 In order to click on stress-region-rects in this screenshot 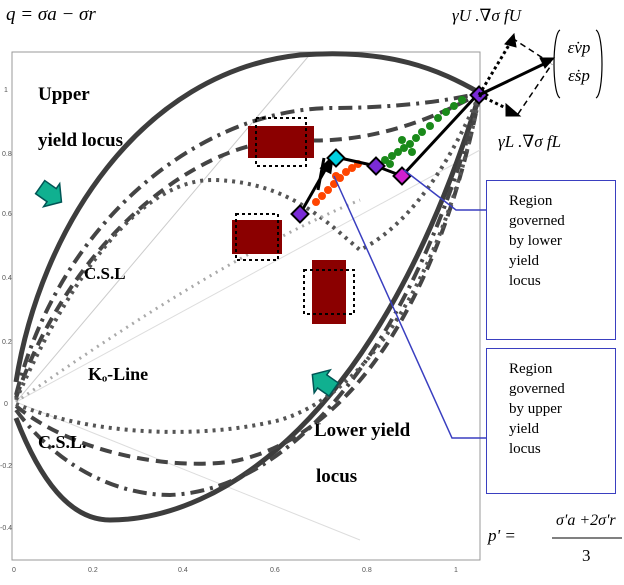, I will do `click(293, 220)`.